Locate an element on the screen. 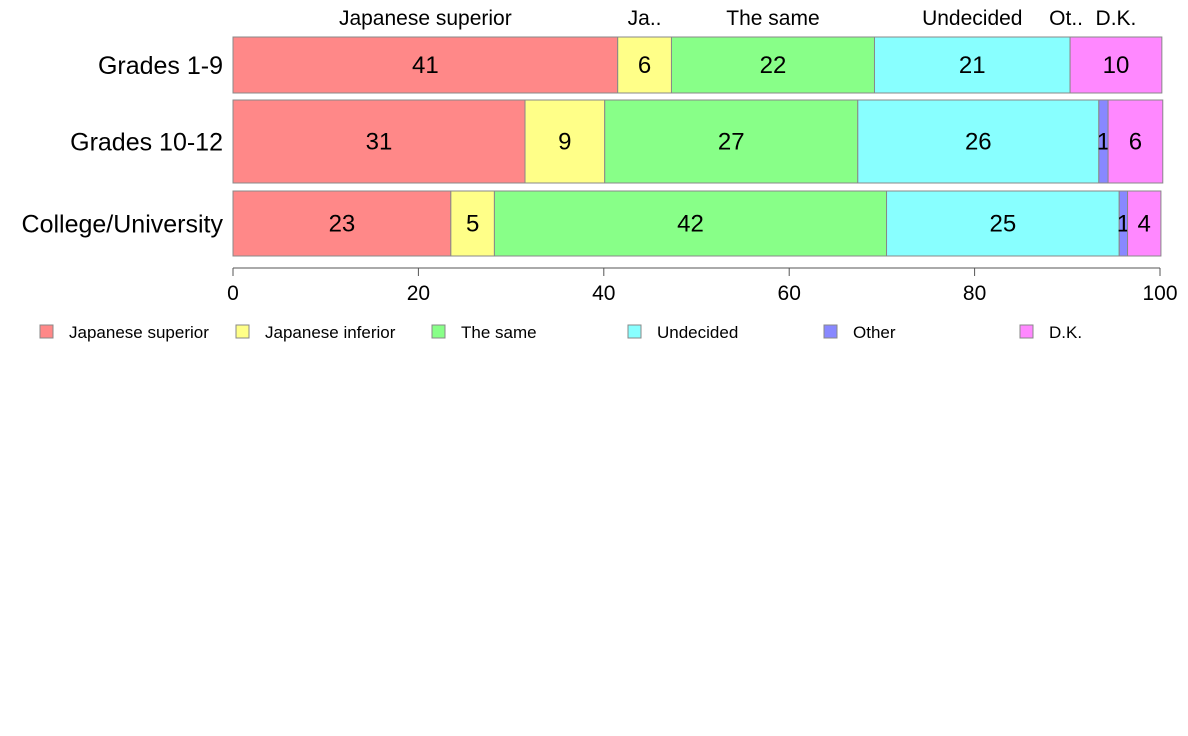 This screenshot has width=1188, height=736. data-label: 21 is located at coordinates (972, 65).